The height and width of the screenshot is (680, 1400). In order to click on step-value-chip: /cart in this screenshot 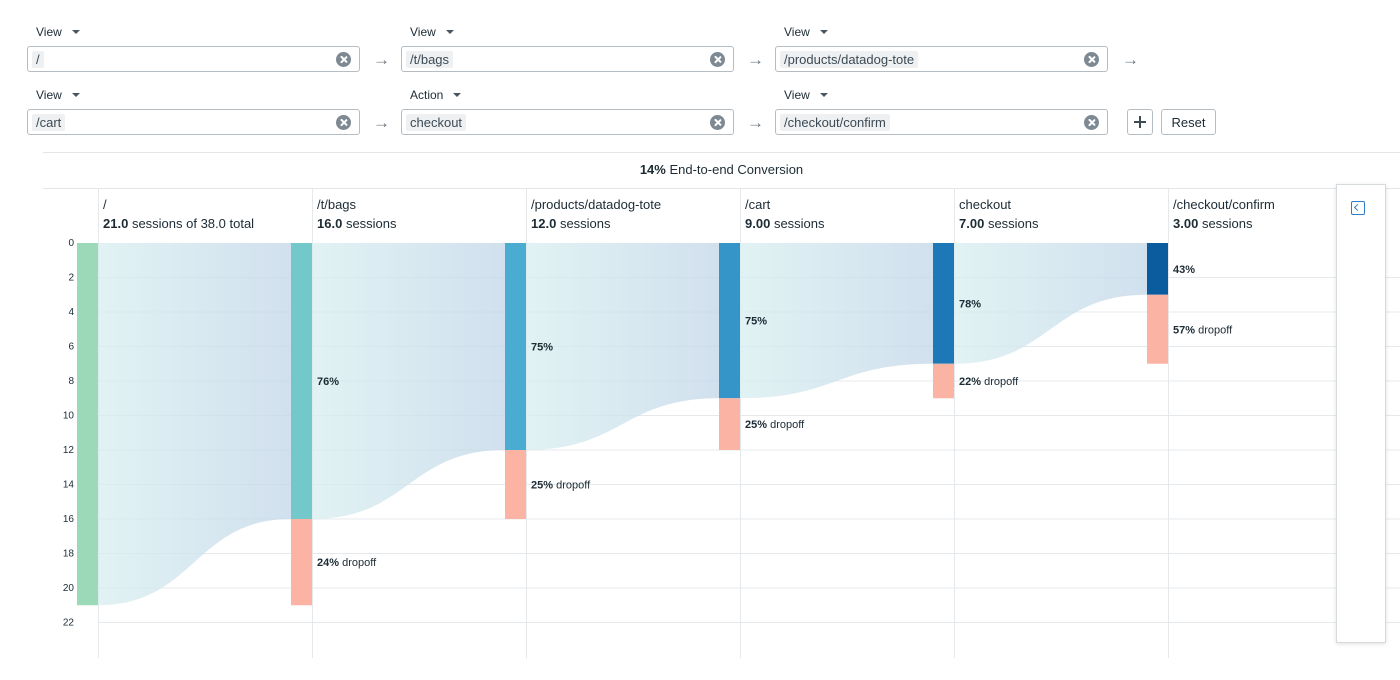, I will do `click(49, 122)`.